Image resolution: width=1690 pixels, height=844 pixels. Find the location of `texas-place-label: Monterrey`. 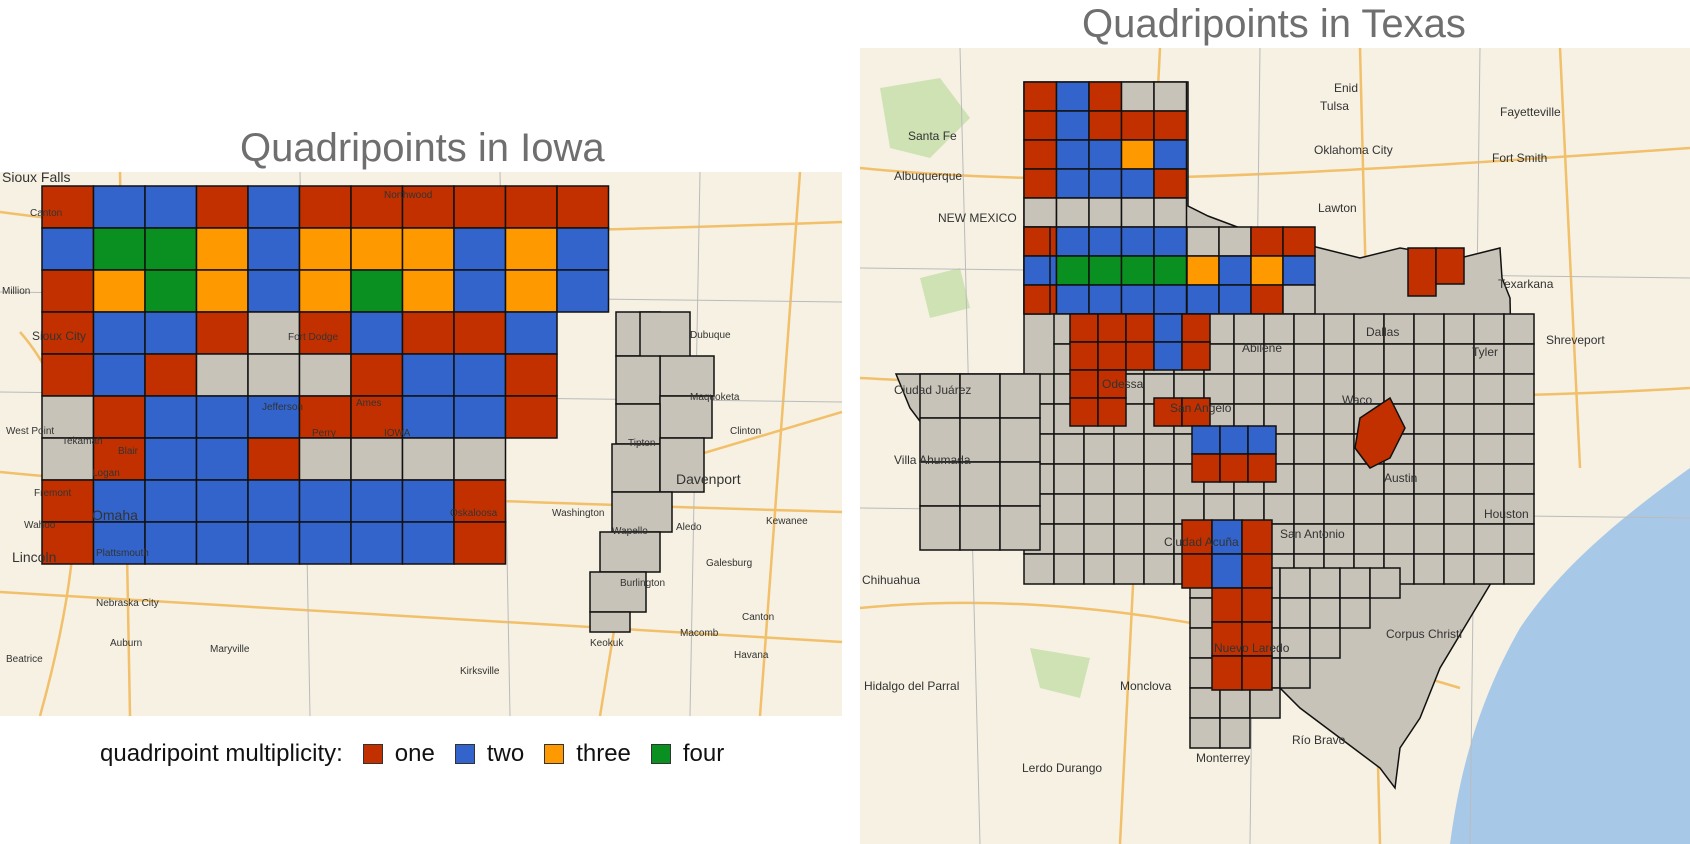

texas-place-label: Monterrey is located at coordinates (1223, 758).